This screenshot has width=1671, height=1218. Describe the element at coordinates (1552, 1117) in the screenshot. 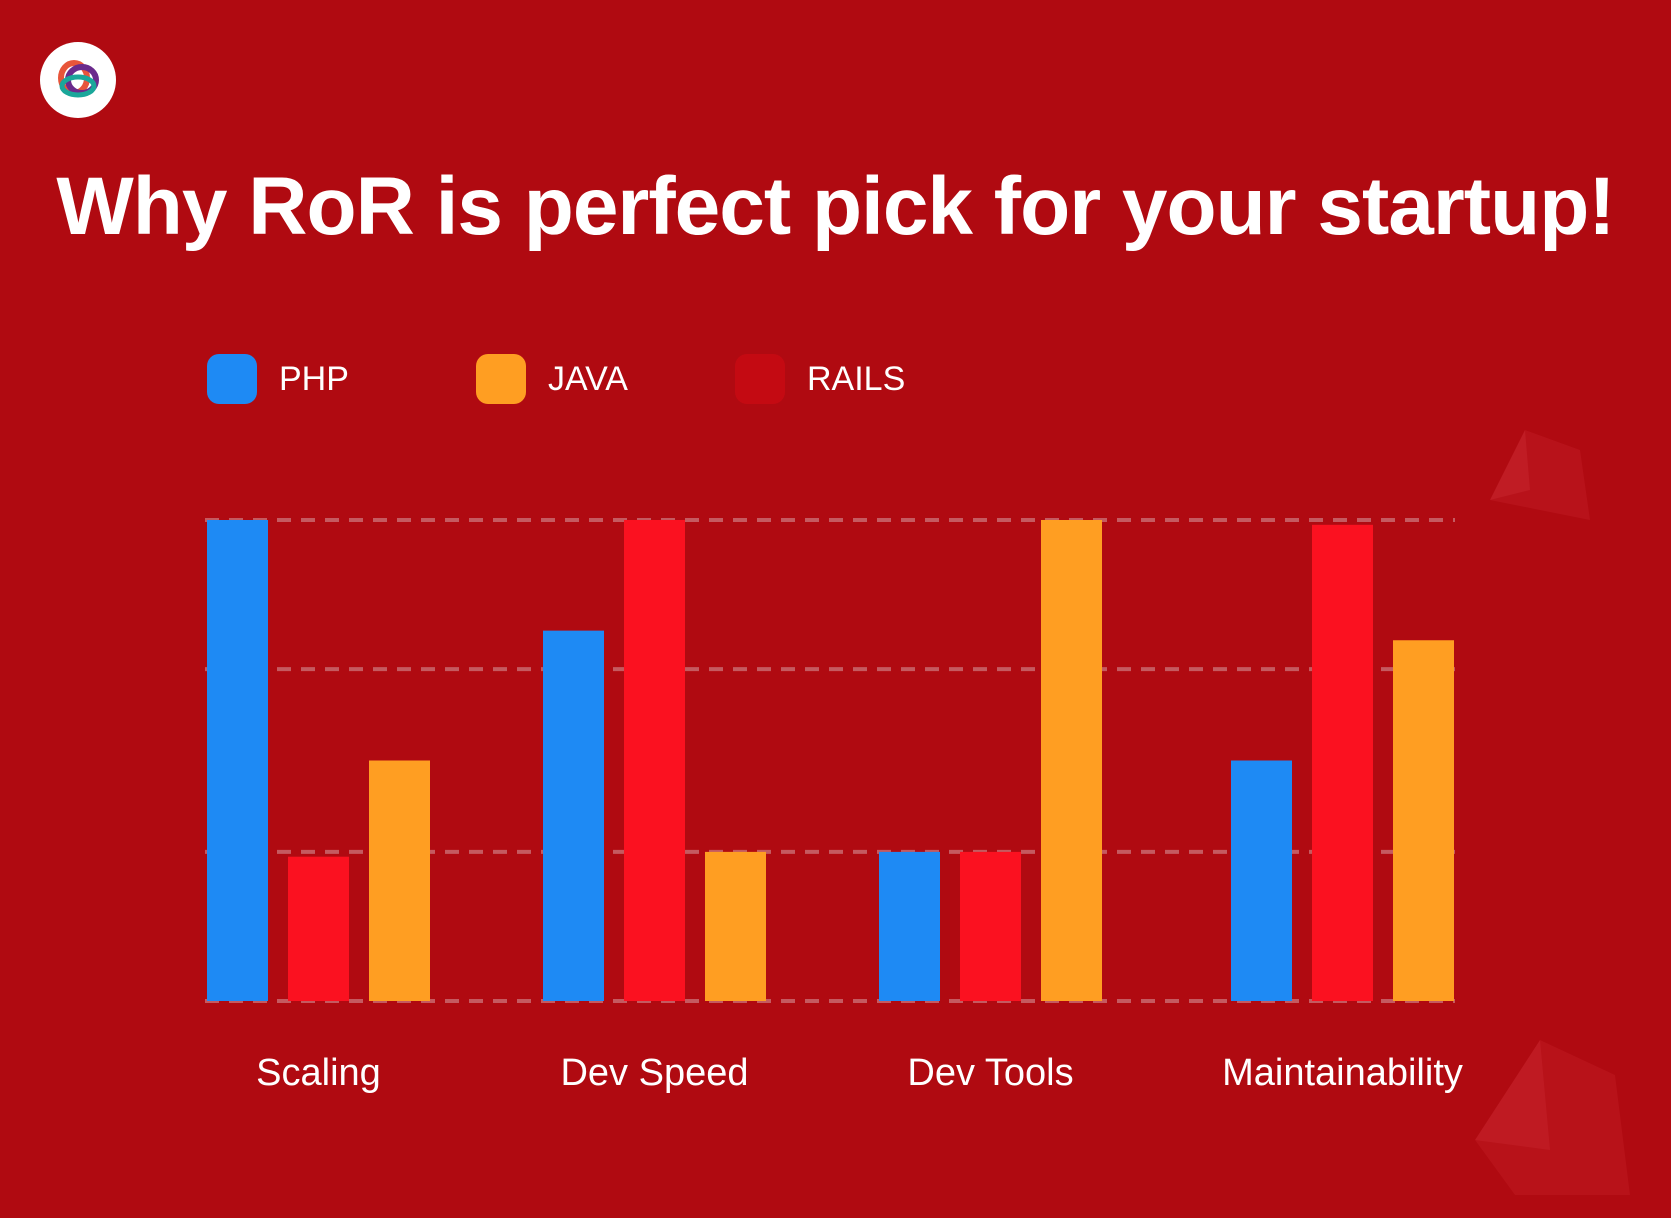

I see `ruby-gem-watermark-bottom` at that location.